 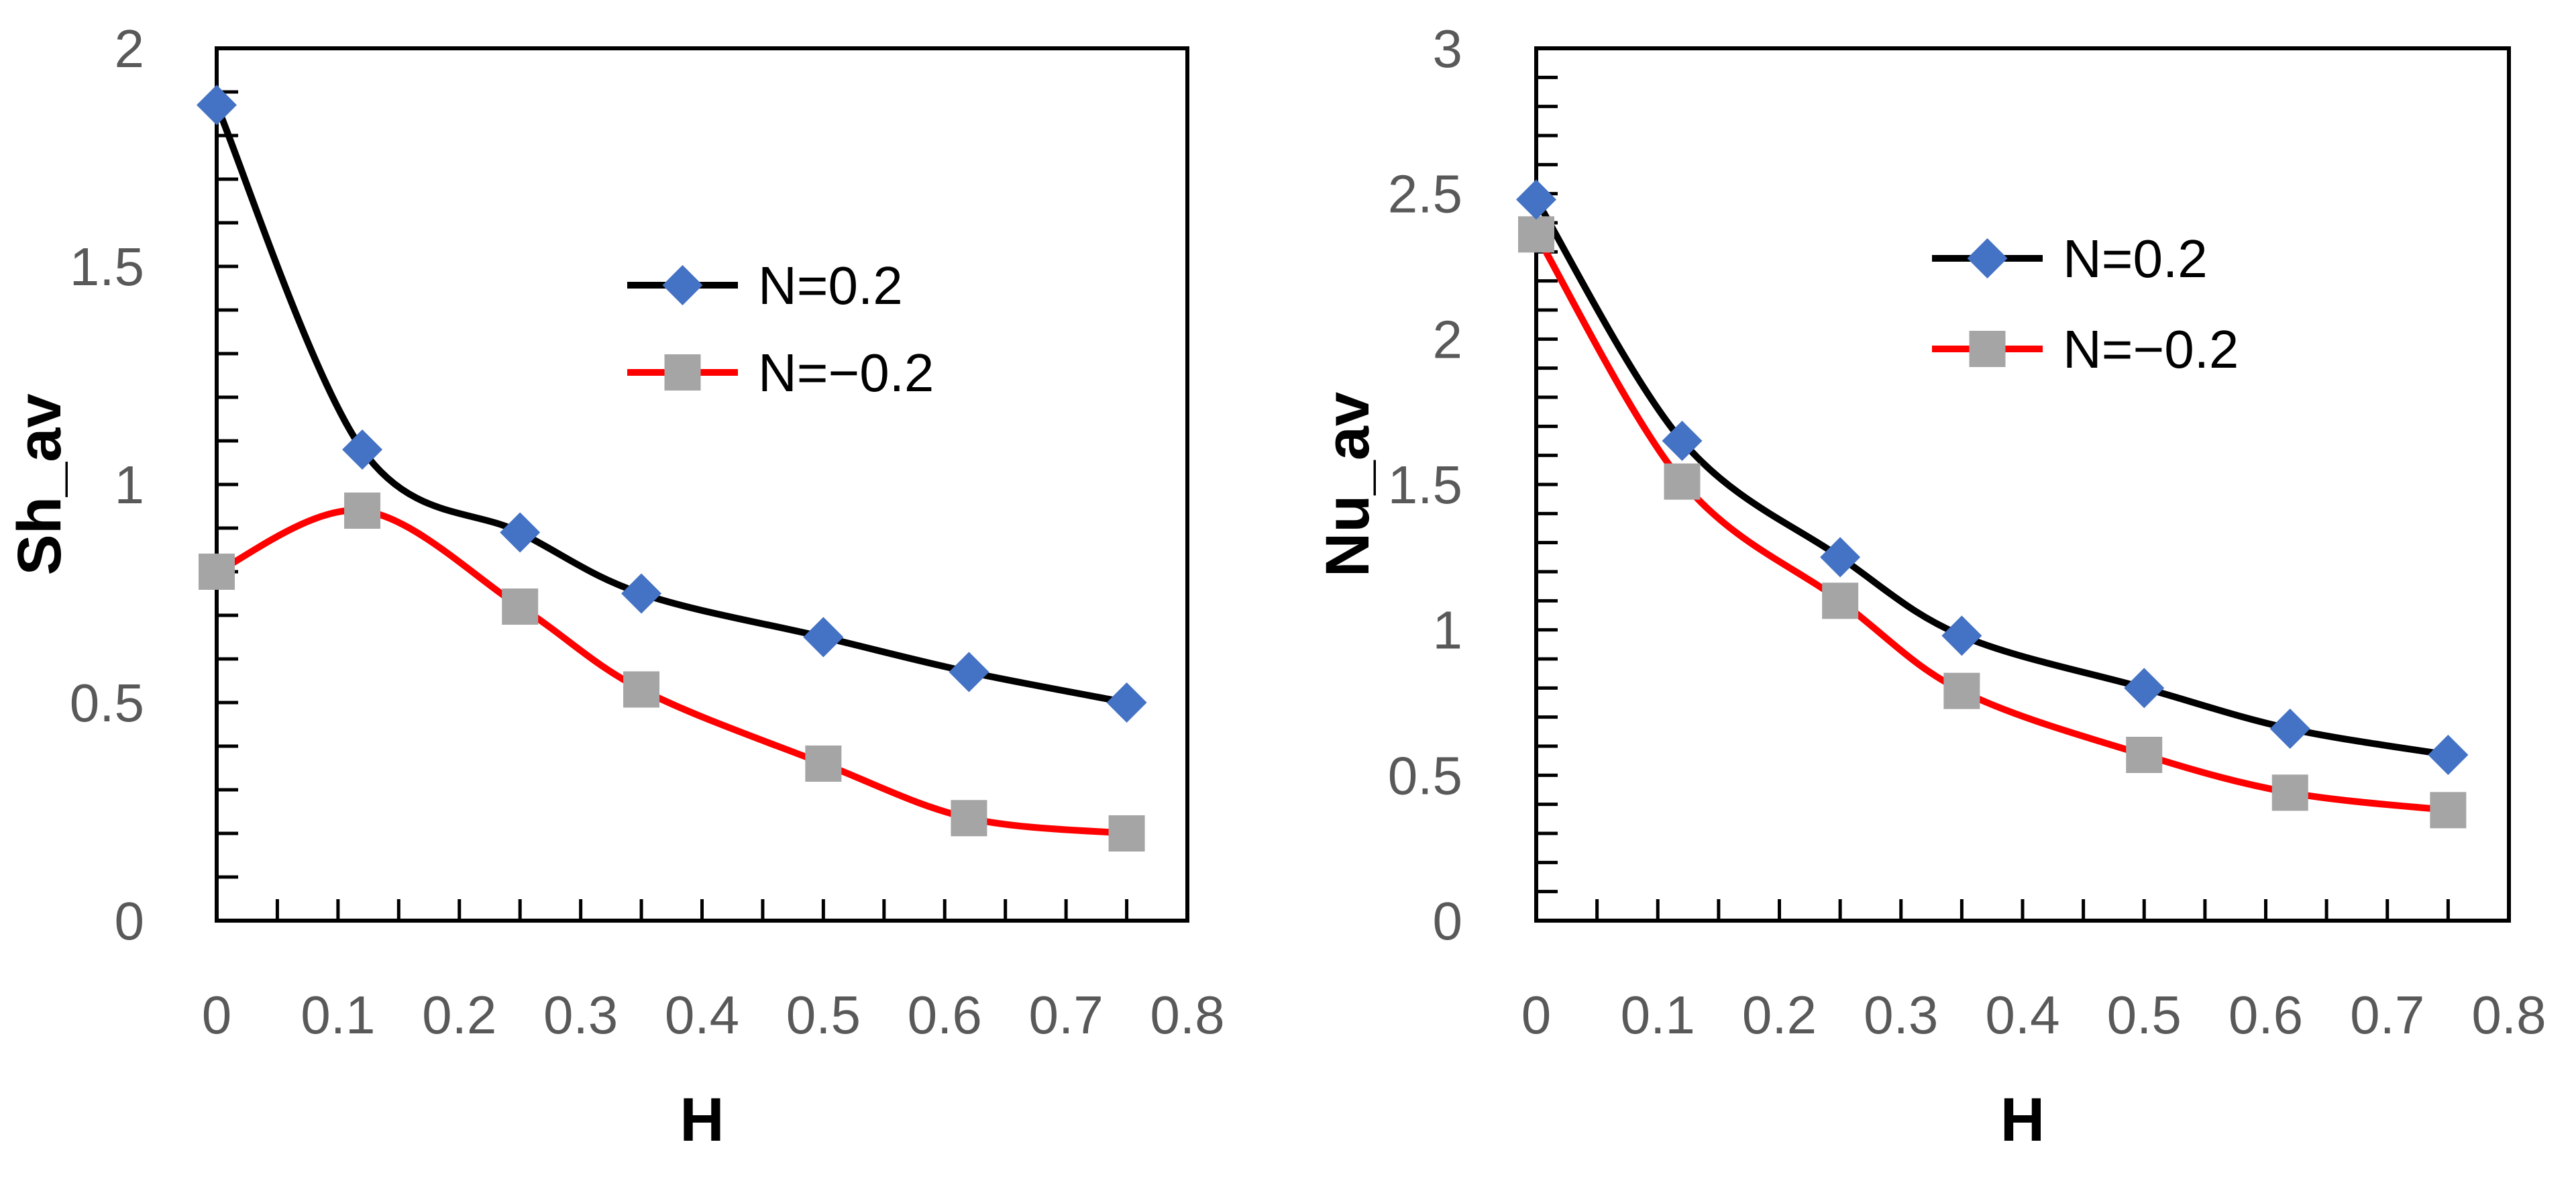 What do you see at coordinates (39, 484) in the screenshot?
I see `y-axis-title: Sh_av` at bounding box center [39, 484].